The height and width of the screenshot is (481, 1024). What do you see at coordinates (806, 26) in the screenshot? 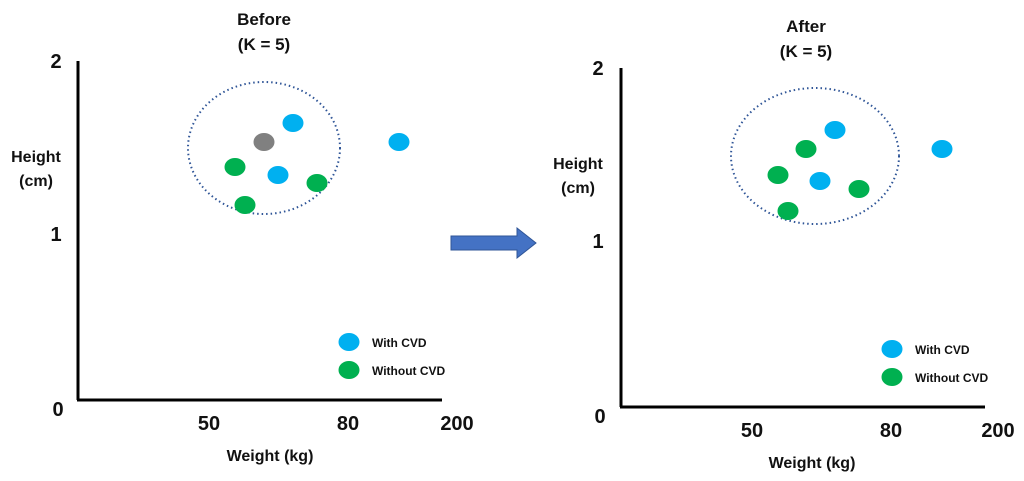
I see `after-title: After` at bounding box center [806, 26].